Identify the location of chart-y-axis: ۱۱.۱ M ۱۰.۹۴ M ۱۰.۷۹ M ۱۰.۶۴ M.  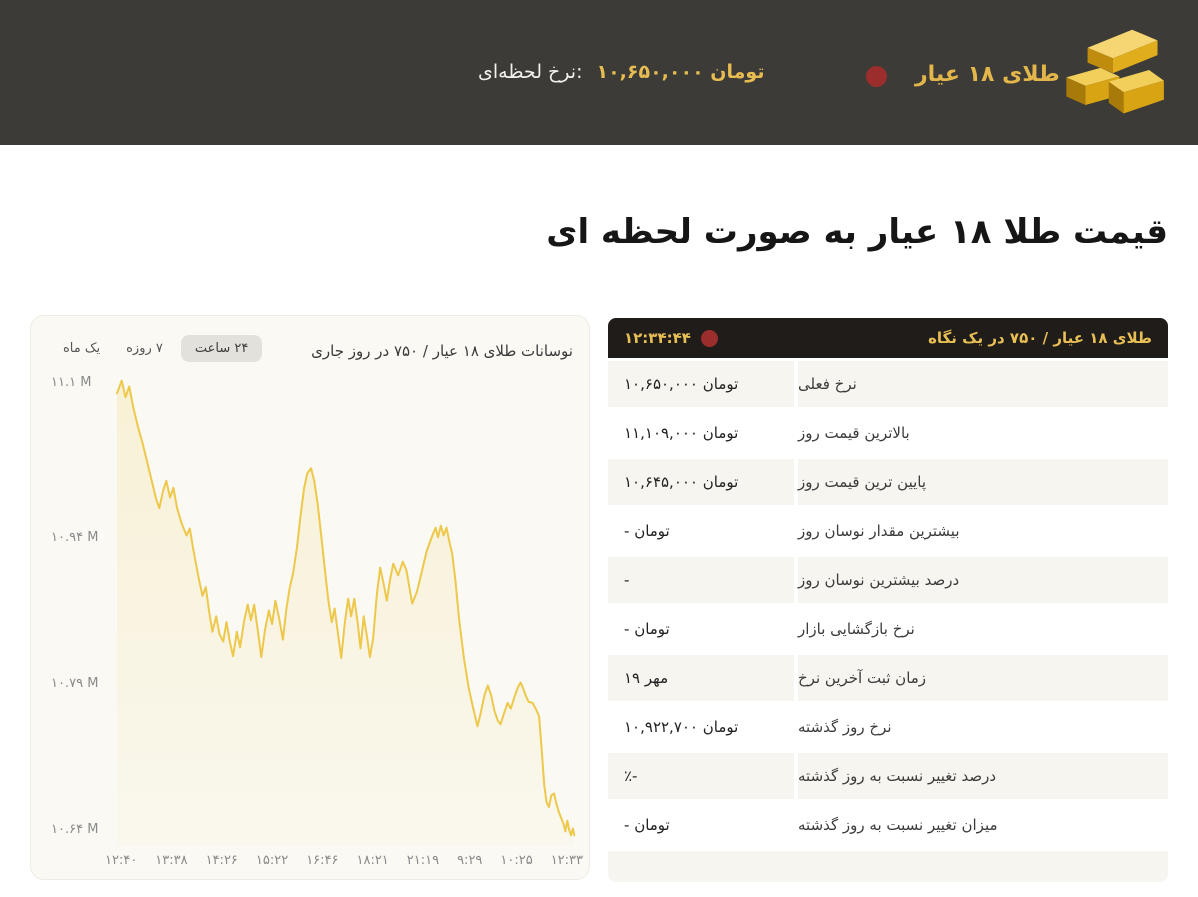
(79, 607).